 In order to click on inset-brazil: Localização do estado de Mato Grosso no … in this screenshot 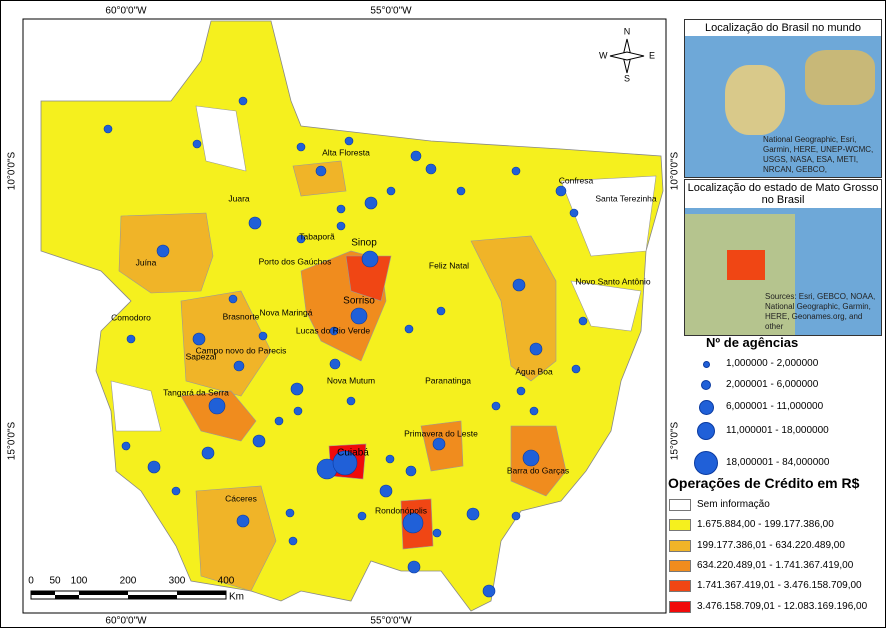, I will do `click(783, 257)`.